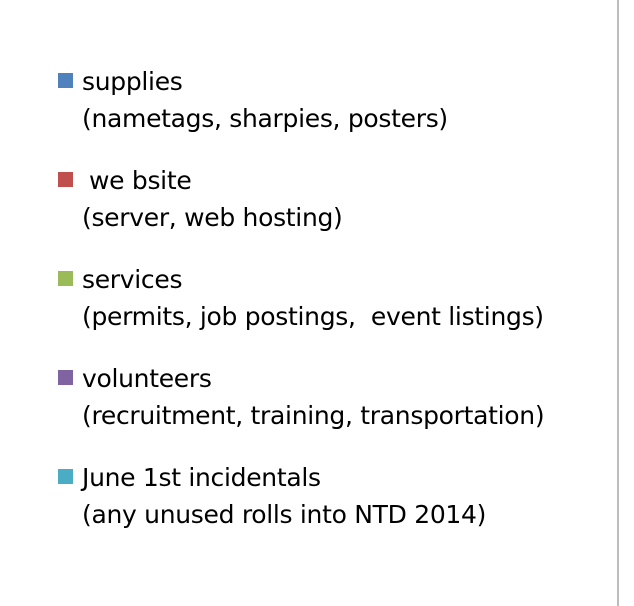 The width and height of the screenshot is (634, 606). I want to click on legend-label-services: services, so click(132, 279).